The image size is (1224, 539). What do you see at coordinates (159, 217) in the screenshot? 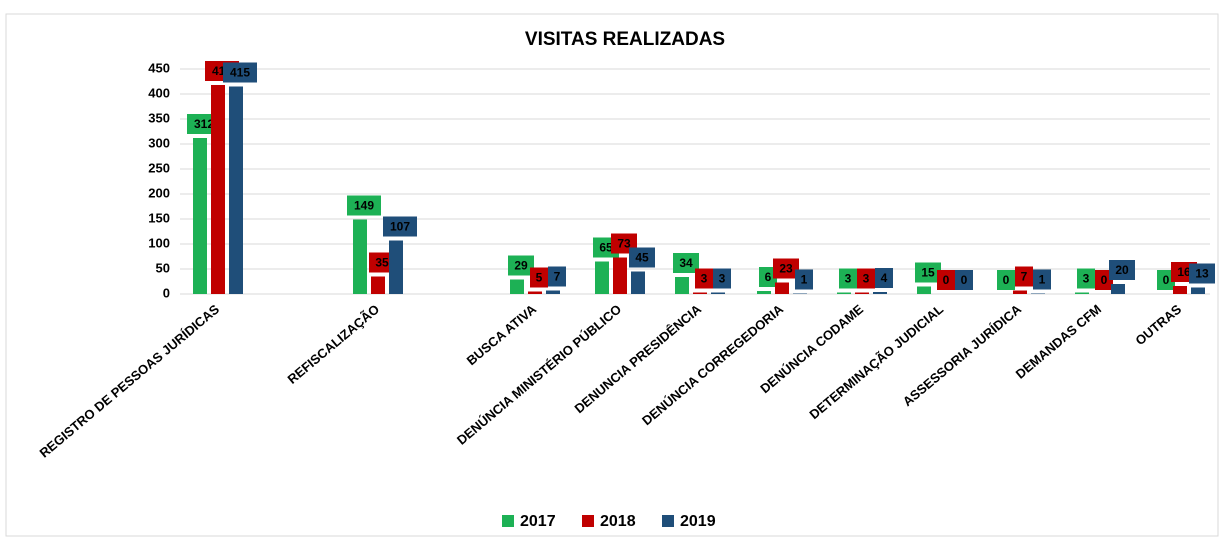
I see `y-tick-label: 150` at bounding box center [159, 217].